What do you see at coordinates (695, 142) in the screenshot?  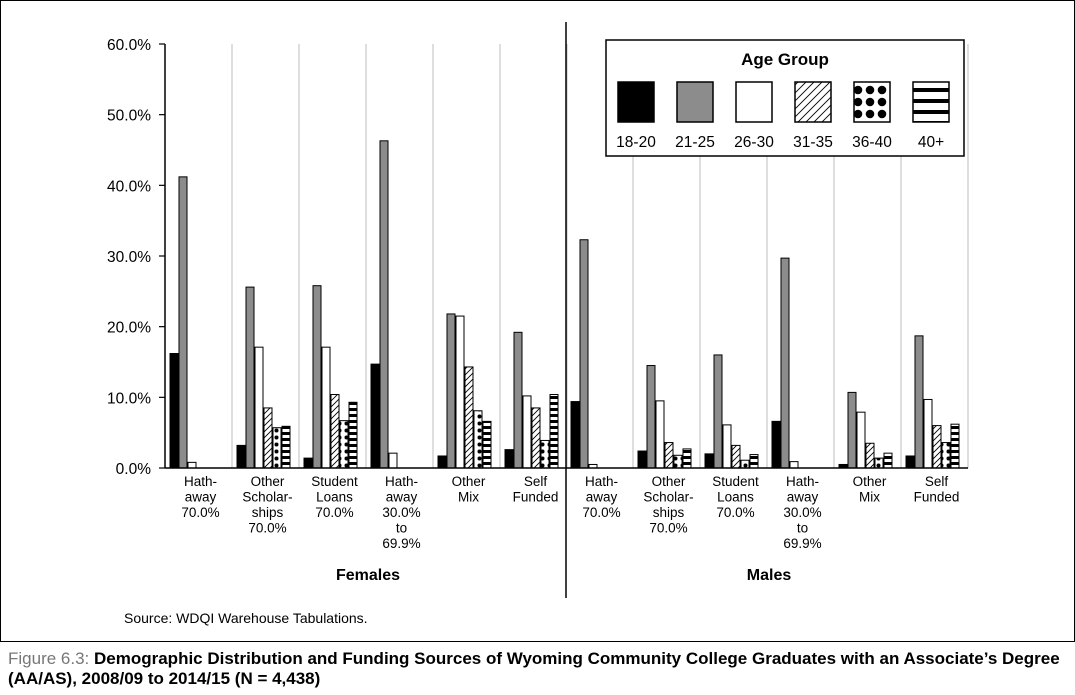 I see `legend-label-21-25: 21-25` at bounding box center [695, 142].